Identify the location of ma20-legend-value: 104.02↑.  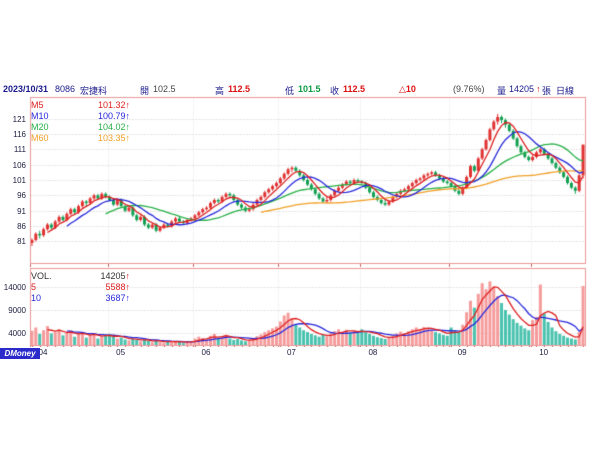
(113, 127).